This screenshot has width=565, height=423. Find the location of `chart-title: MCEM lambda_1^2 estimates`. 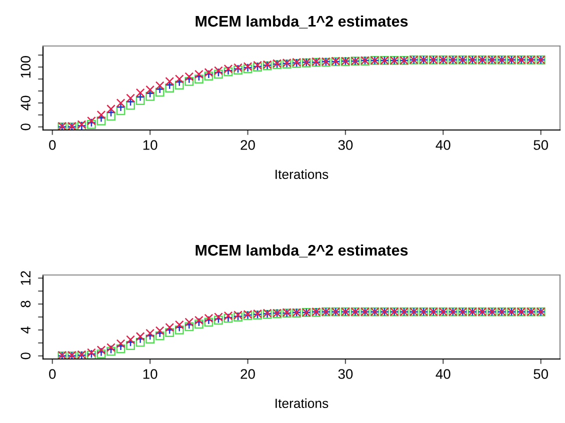

chart-title: MCEM lambda_1^2 estimates is located at coordinates (302, 21).